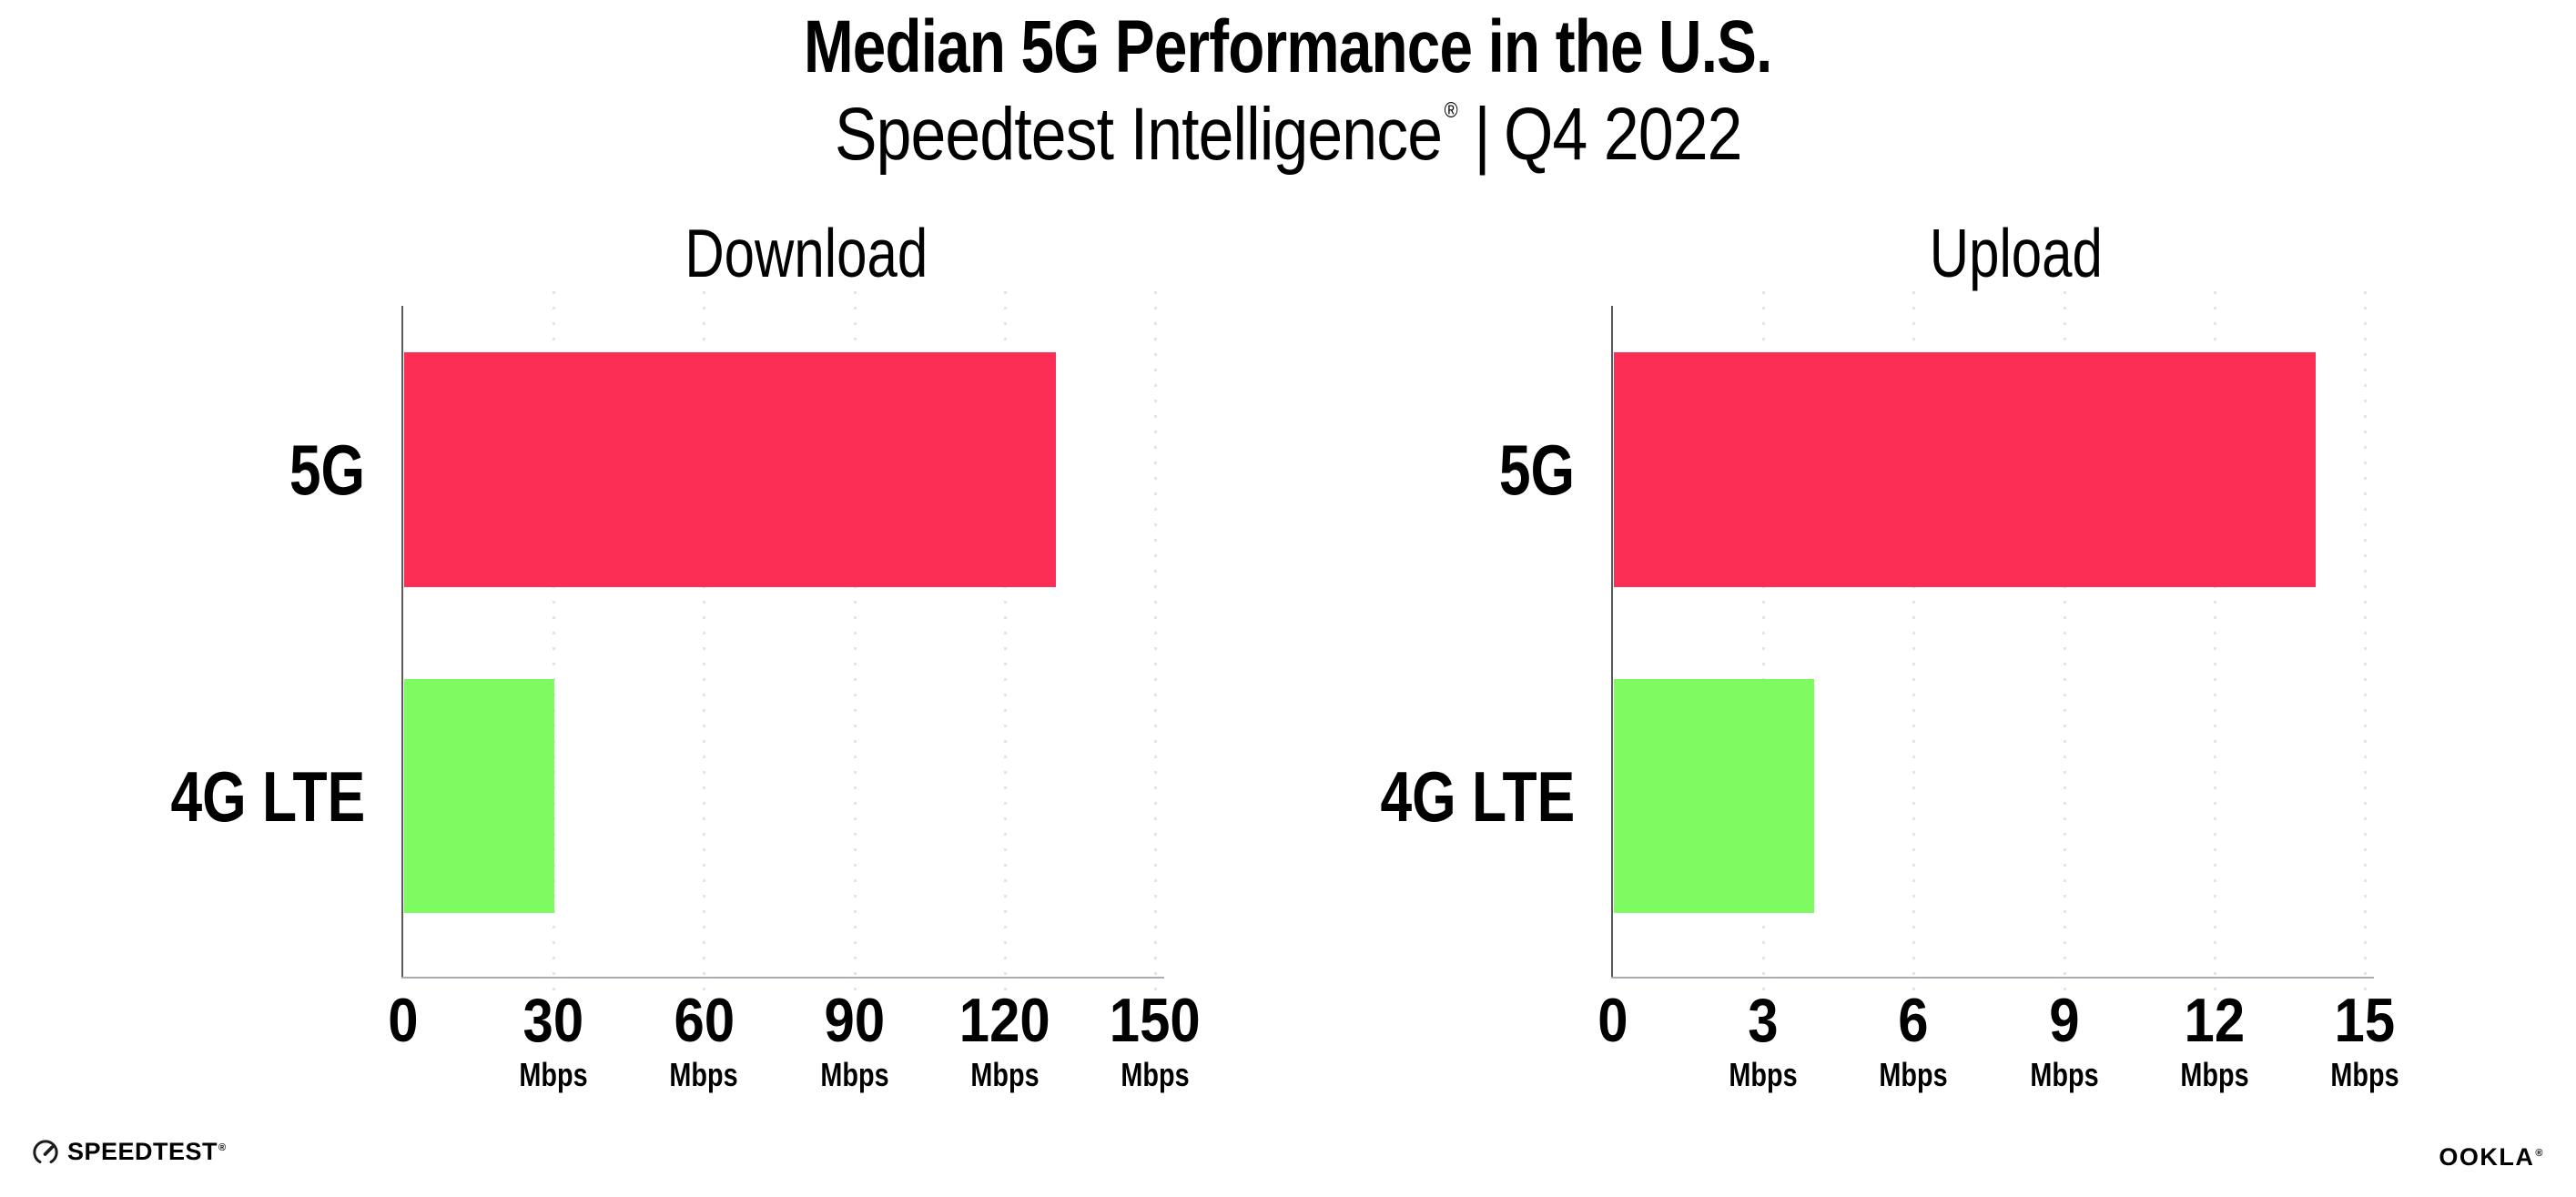 Image resolution: width=2576 pixels, height=1197 pixels. Describe the element at coordinates (1622, 134) in the screenshot. I see `subtitle-period: Q4 2022` at that location.